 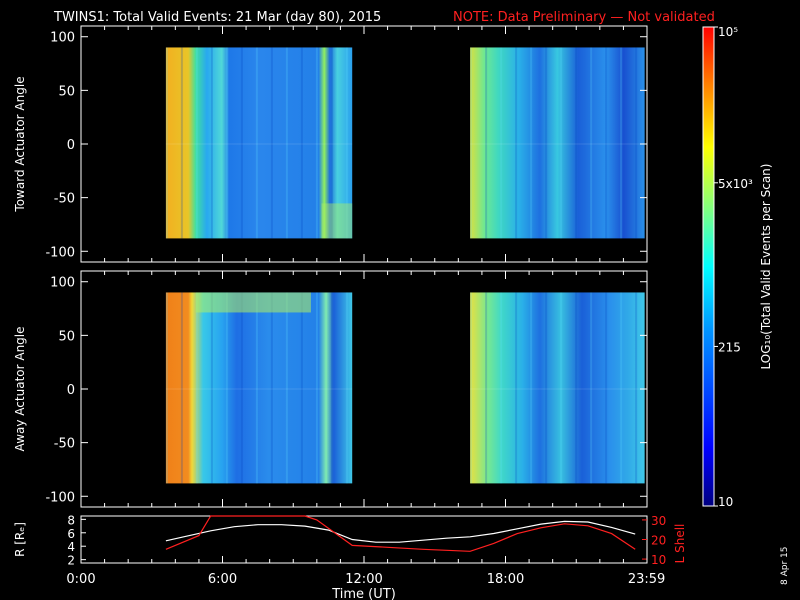 I want to click on y-tick-label-left: 2, so click(x=71, y=561).